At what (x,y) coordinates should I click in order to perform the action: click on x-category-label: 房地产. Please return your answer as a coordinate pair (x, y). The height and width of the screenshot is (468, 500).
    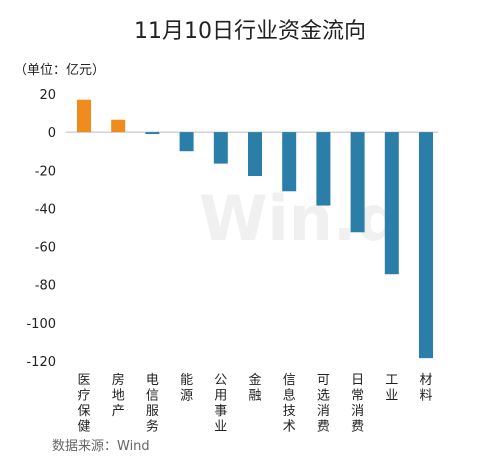
    Looking at the image, I should click on (118, 395).